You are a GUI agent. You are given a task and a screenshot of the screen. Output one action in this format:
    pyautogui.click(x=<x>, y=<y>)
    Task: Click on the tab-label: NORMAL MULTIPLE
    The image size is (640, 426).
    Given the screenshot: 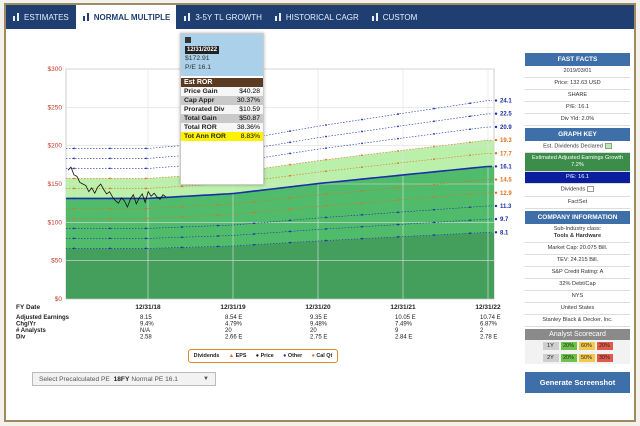 What is the action you would take?
    pyautogui.click(x=132, y=17)
    